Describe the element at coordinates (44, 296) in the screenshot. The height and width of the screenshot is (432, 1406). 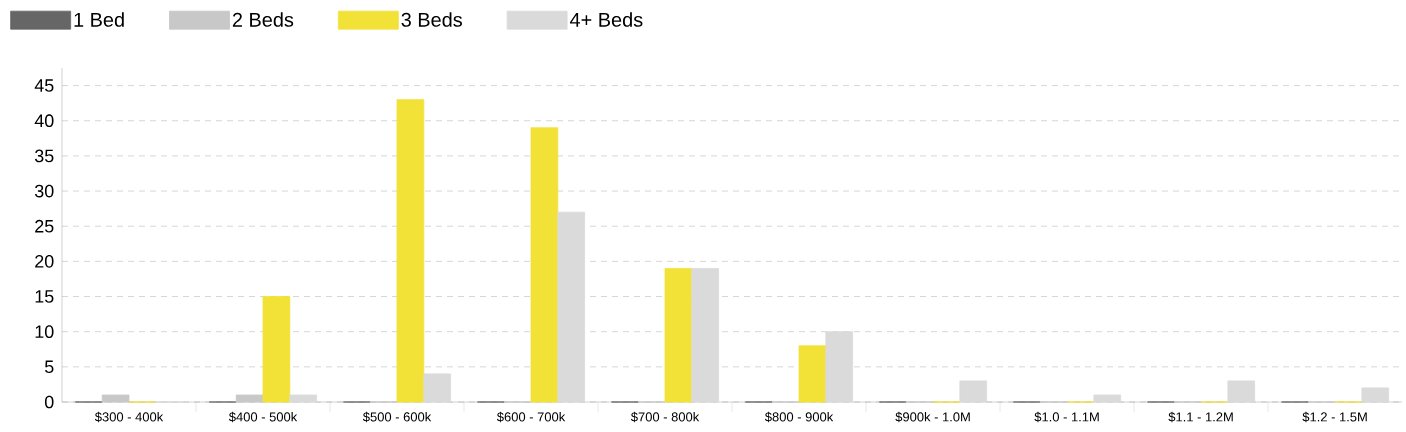
I see `y-tick-label: 15` at that location.